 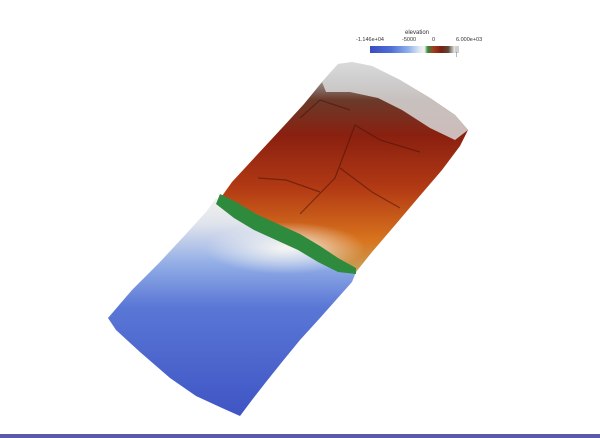 What do you see at coordinates (417, 45) in the screenshot?
I see `elevation-colorbar: elevation -1.146e+04 -5000 0 6.000e+03 |` at bounding box center [417, 45].